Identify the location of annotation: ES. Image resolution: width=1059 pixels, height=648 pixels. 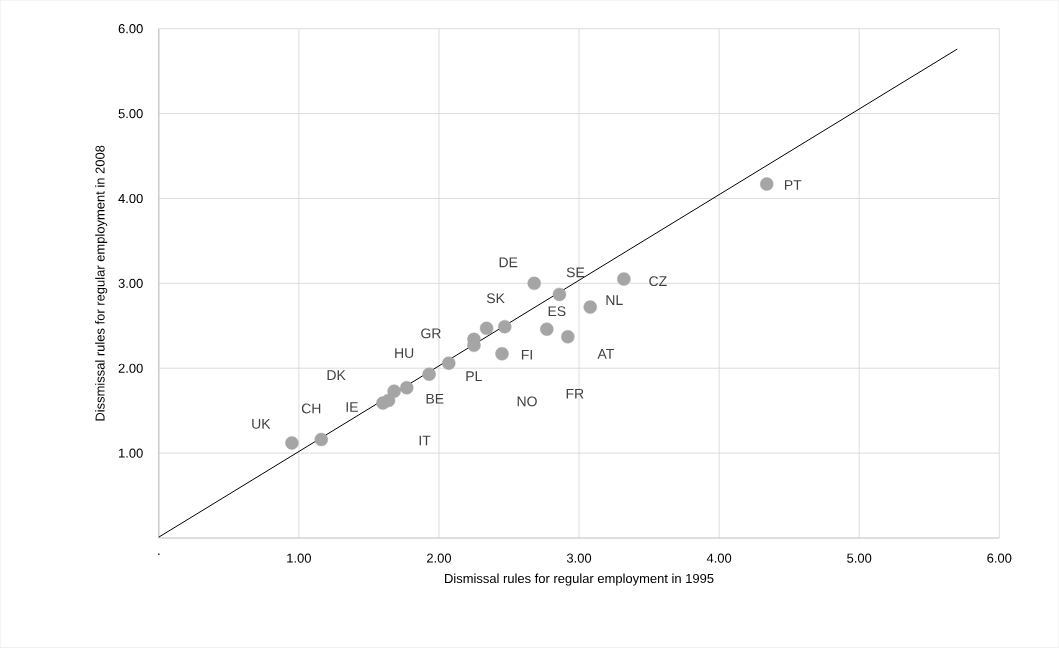
(557, 311).